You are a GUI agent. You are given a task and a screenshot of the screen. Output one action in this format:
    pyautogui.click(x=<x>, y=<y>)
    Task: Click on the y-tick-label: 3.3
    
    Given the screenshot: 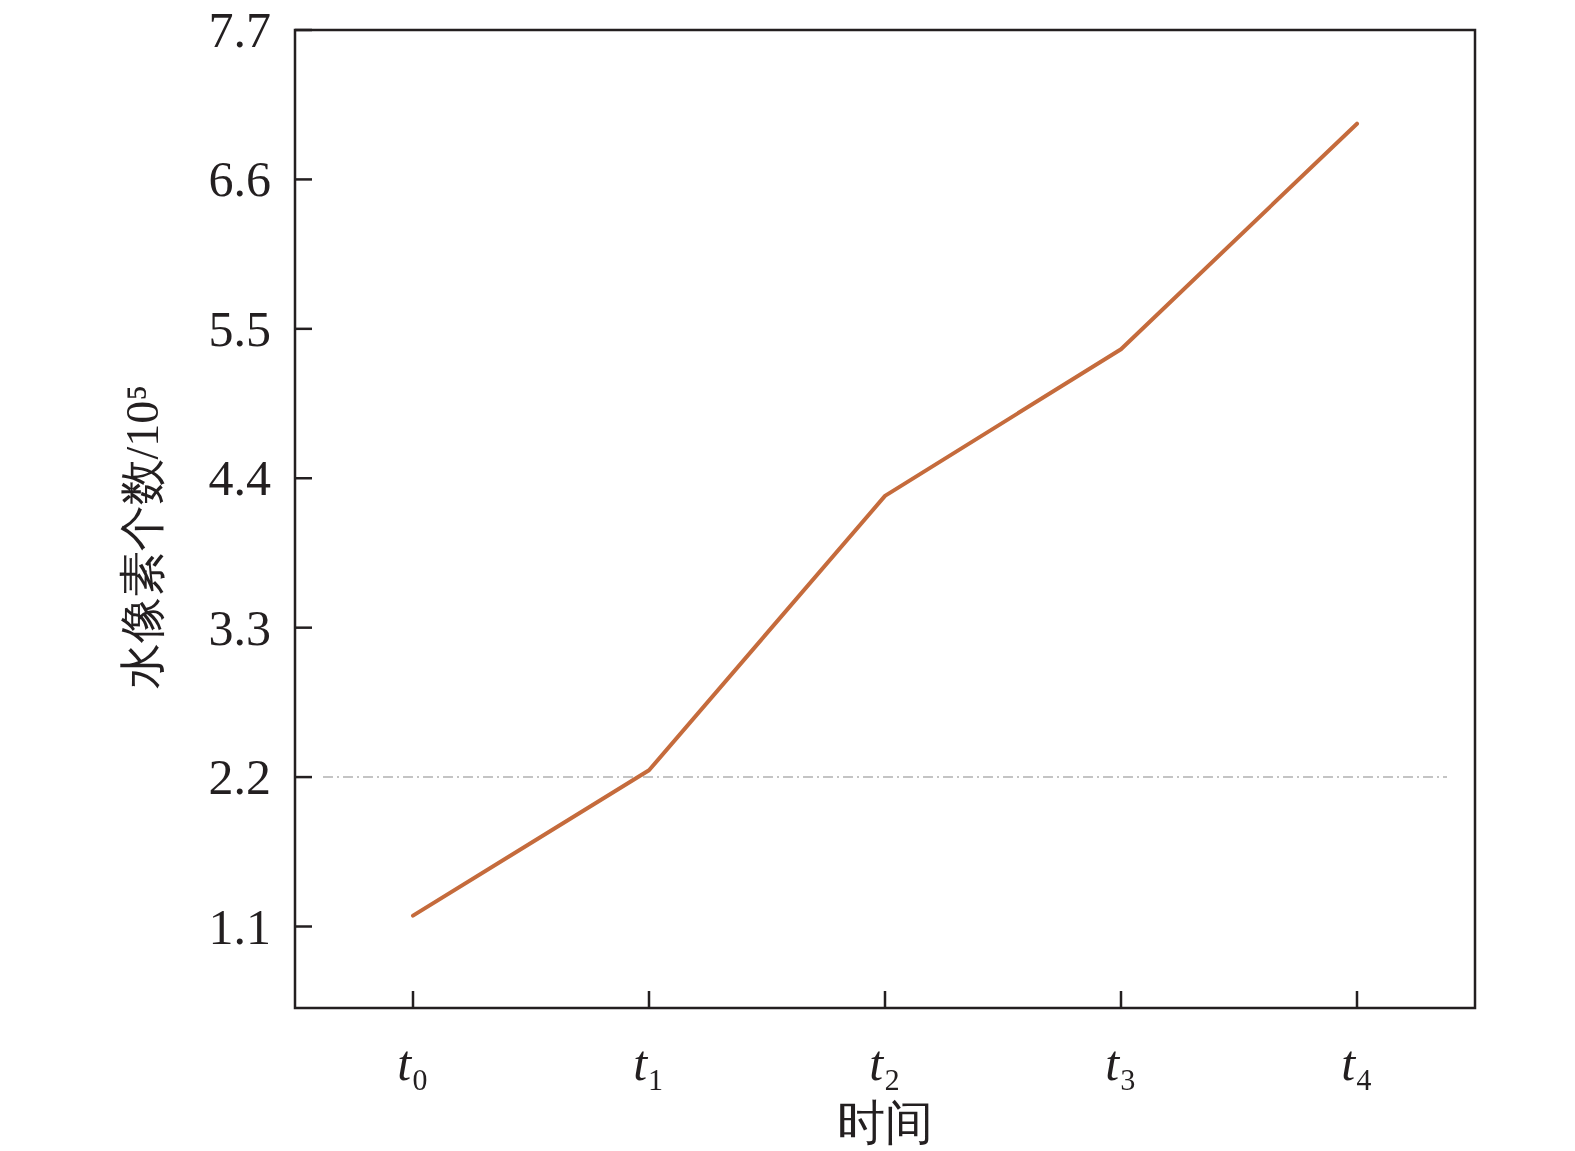 What is the action you would take?
    pyautogui.click(x=239, y=627)
    